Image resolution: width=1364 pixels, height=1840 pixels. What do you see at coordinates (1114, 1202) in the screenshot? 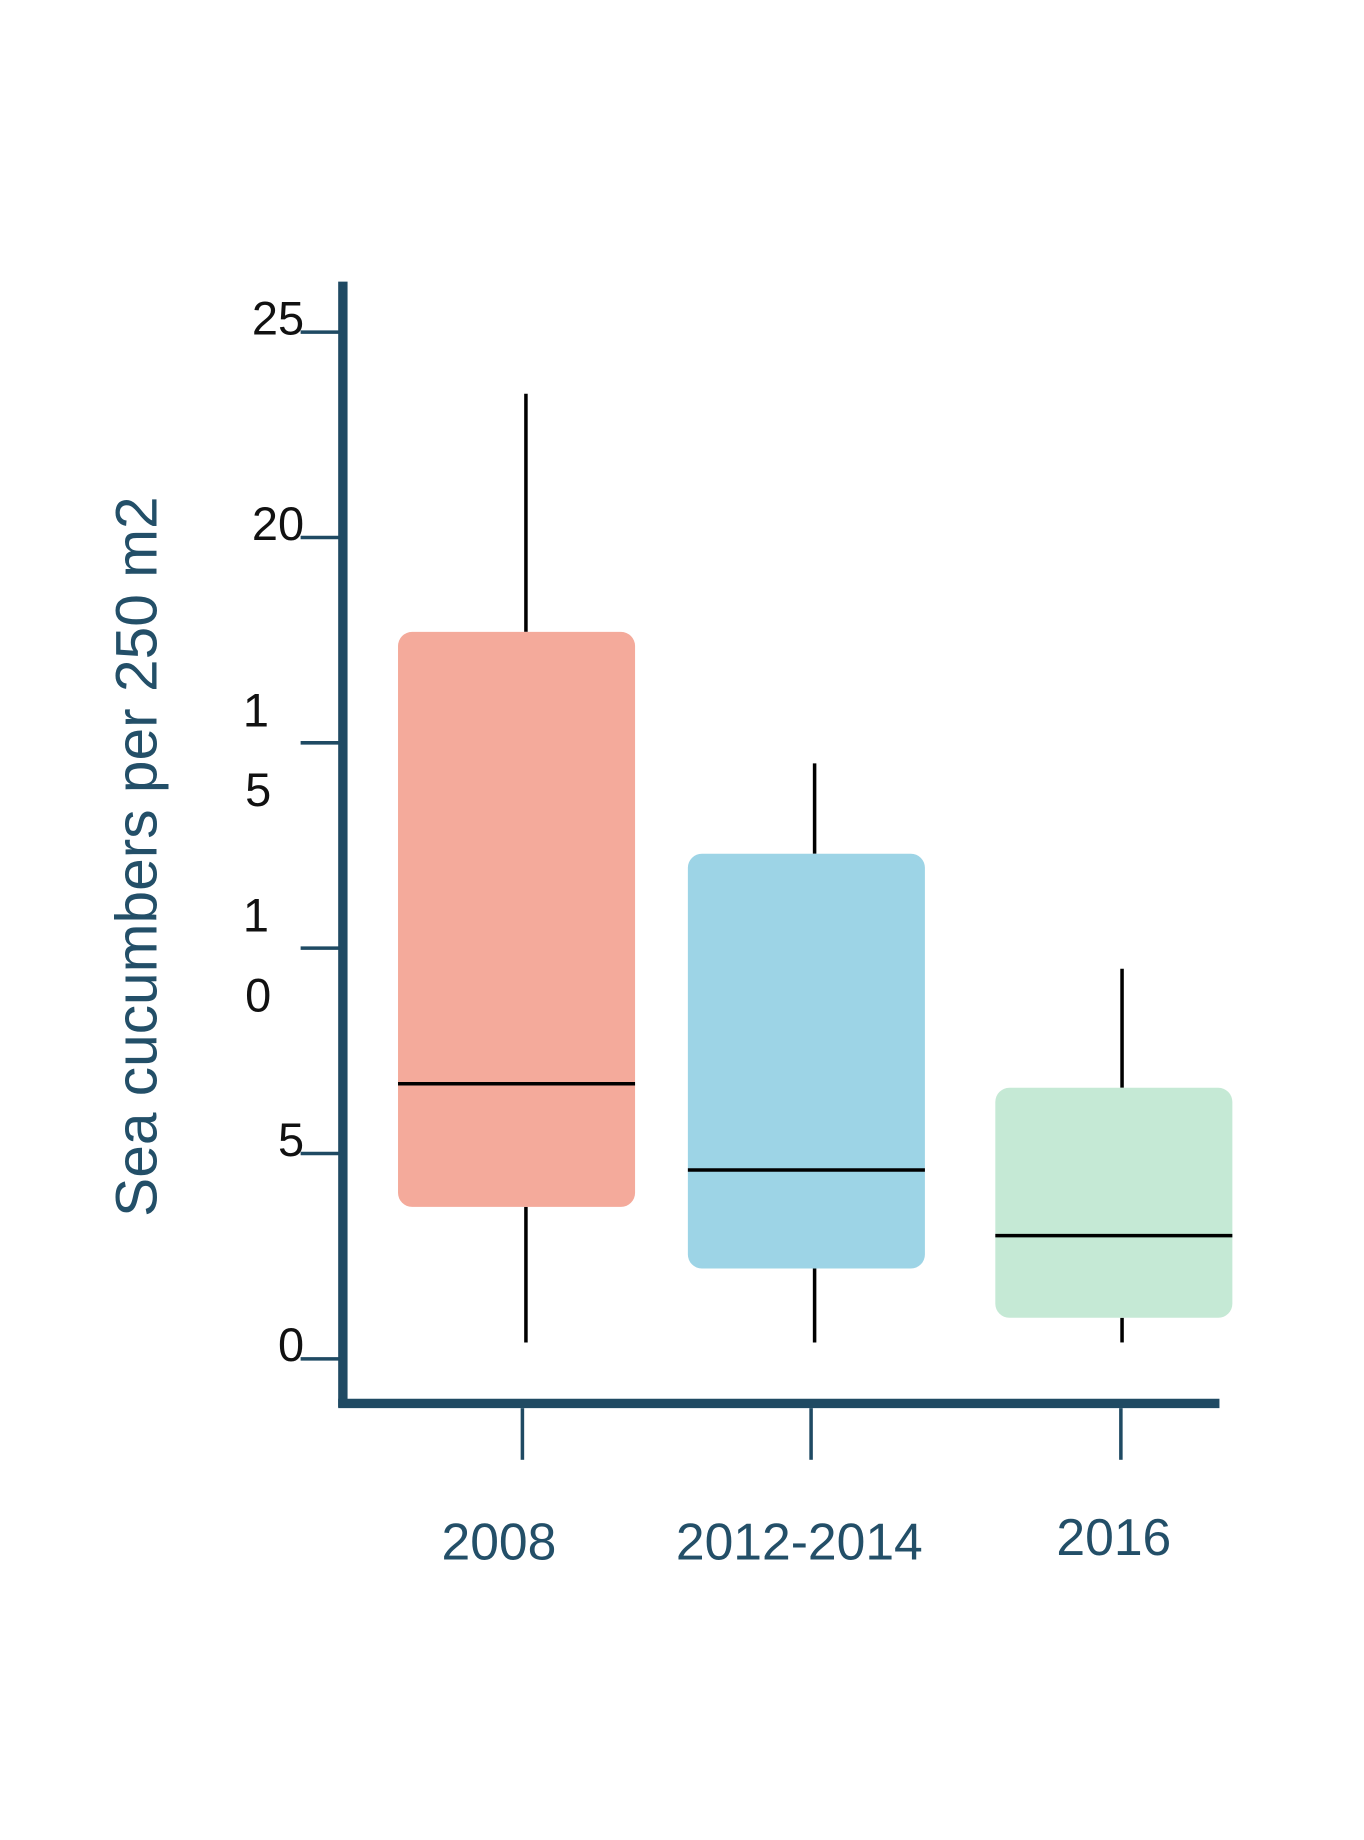
I see `box-2016` at bounding box center [1114, 1202].